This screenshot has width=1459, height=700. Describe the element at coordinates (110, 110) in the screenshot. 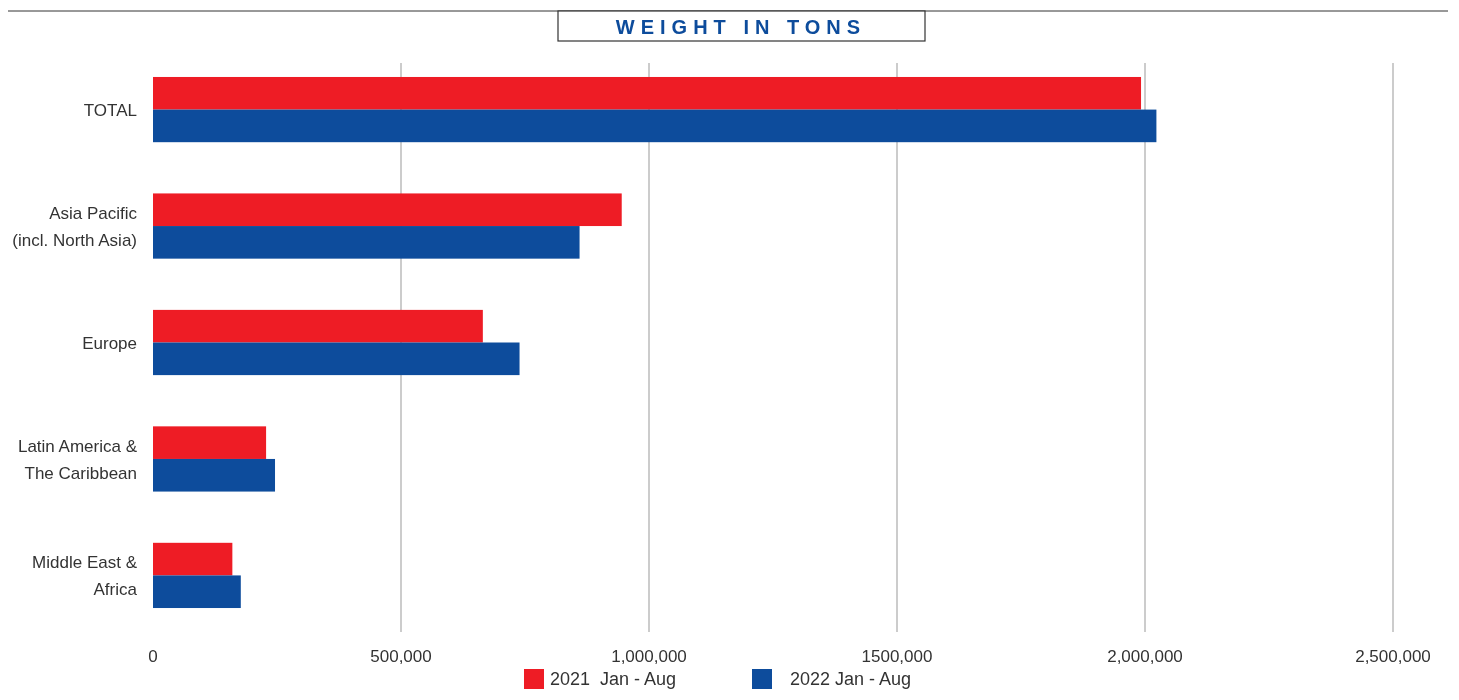

I see `y-tick-label: TOTAL` at that location.